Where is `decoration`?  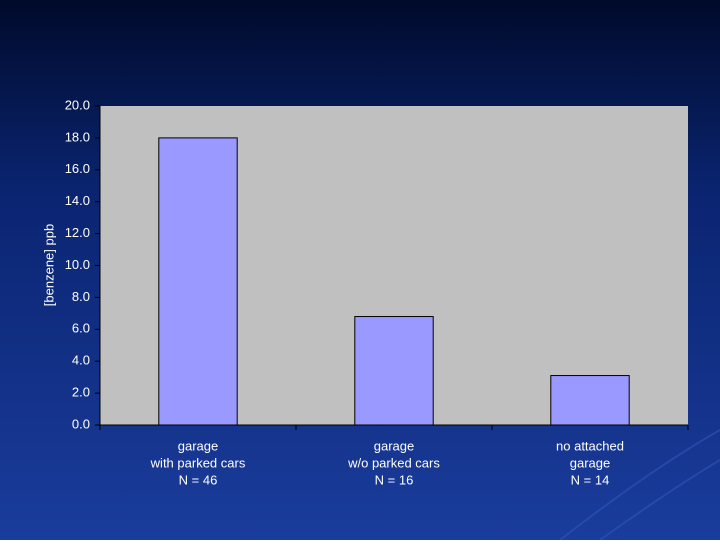
decoration is located at coordinates (639, 485).